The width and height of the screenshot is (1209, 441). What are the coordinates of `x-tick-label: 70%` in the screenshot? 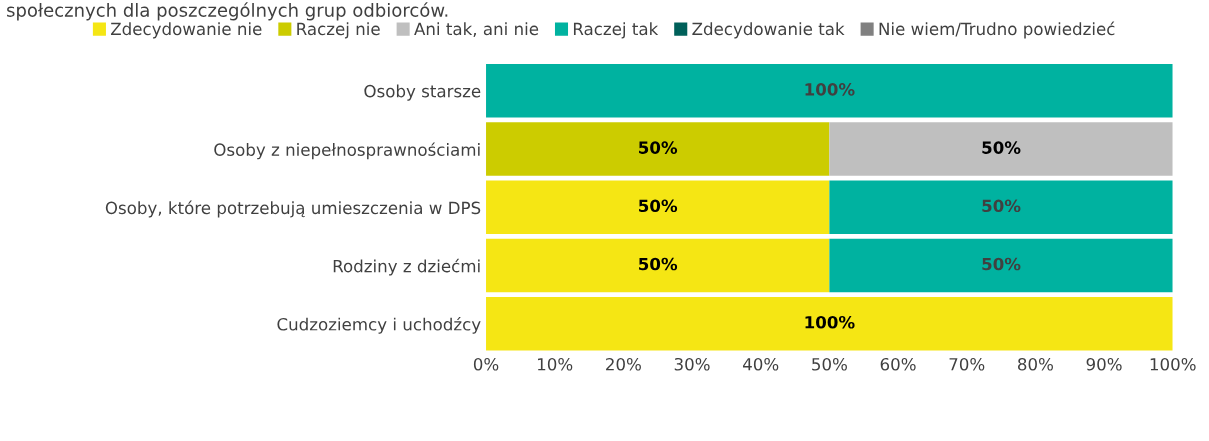 It's located at (967, 364).